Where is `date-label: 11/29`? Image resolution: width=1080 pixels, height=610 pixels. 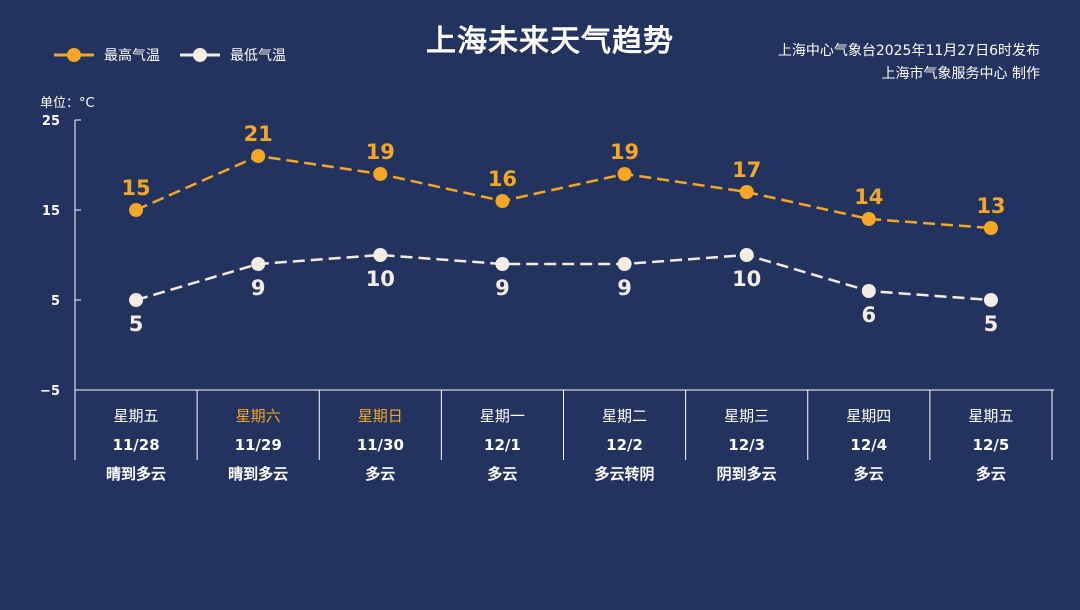
date-label: 11/29 is located at coordinates (258, 445).